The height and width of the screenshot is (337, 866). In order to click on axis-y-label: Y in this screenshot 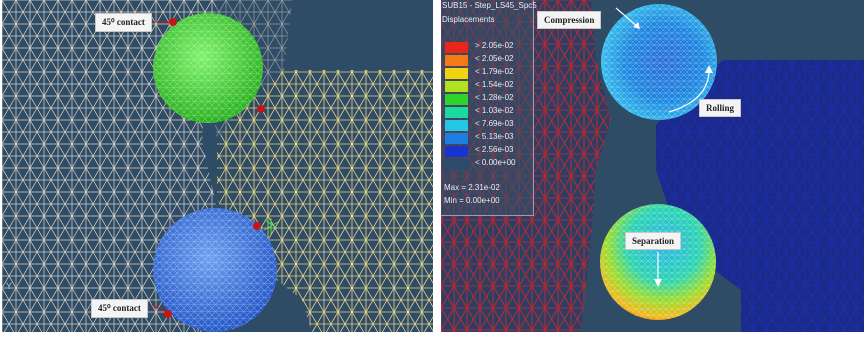, I will do `click(9, 286)`.